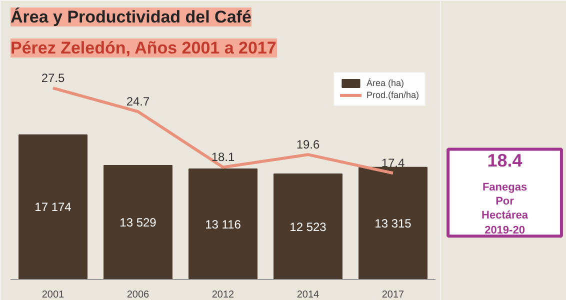  I want to click on data-label: 19.6, so click(308, 145).